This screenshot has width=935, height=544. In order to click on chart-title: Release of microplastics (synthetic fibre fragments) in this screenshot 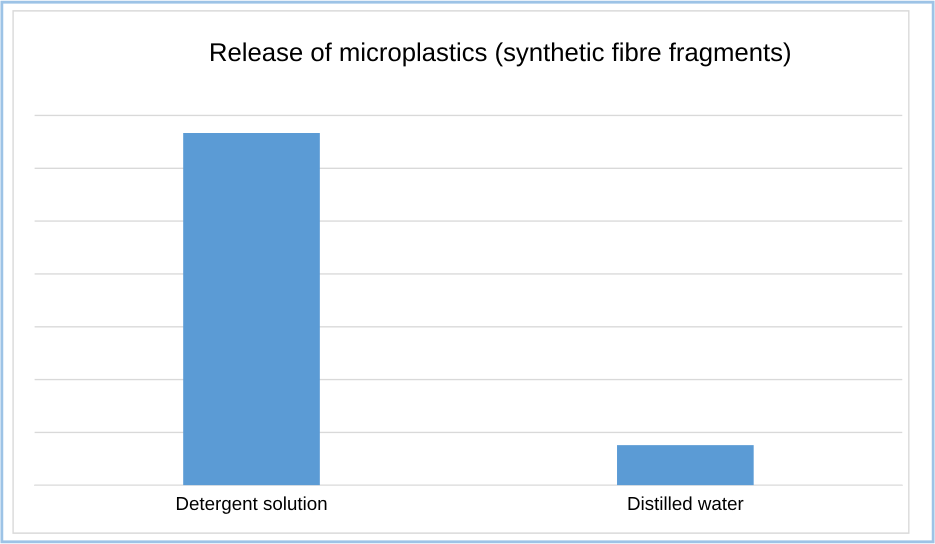, I will do `click(500, 54)`.